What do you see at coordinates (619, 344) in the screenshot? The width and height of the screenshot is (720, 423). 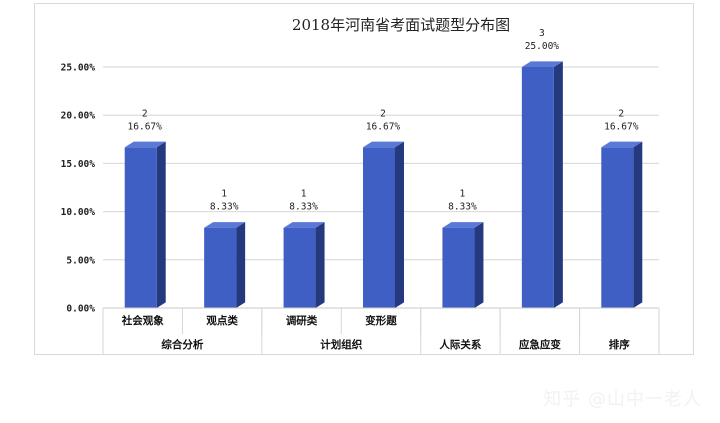 I see `category-label: 排序` at bounding box center [619, 344].